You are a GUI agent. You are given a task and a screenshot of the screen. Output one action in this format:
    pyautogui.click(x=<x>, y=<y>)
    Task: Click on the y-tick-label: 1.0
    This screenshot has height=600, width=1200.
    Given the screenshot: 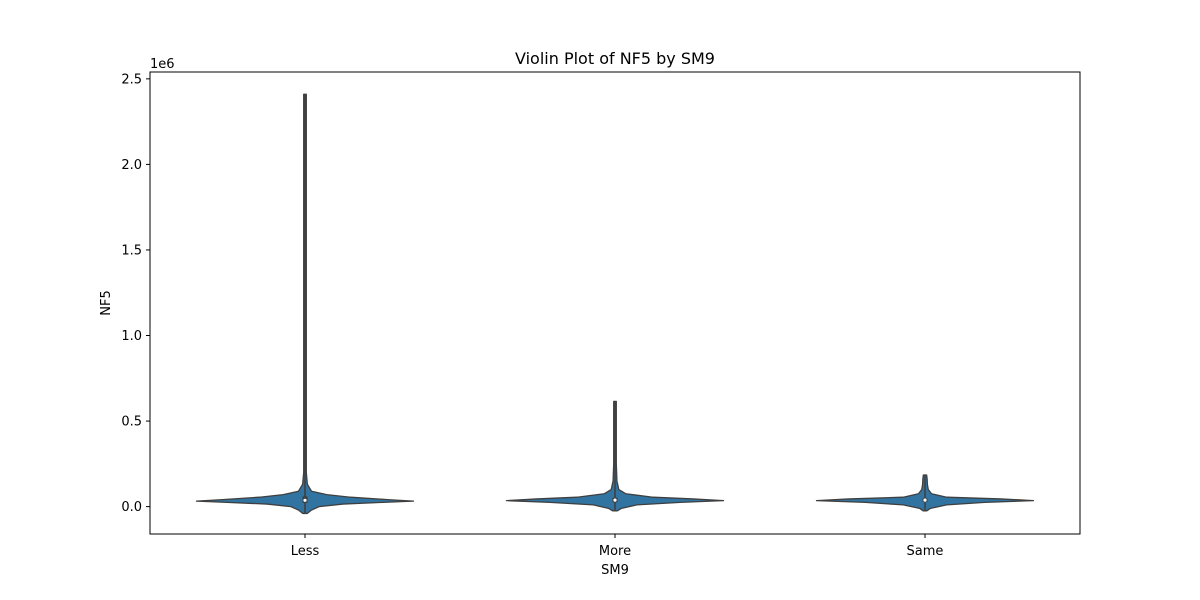 What is the action you would take?
    pyautogui.click(x=131, y=336)
    